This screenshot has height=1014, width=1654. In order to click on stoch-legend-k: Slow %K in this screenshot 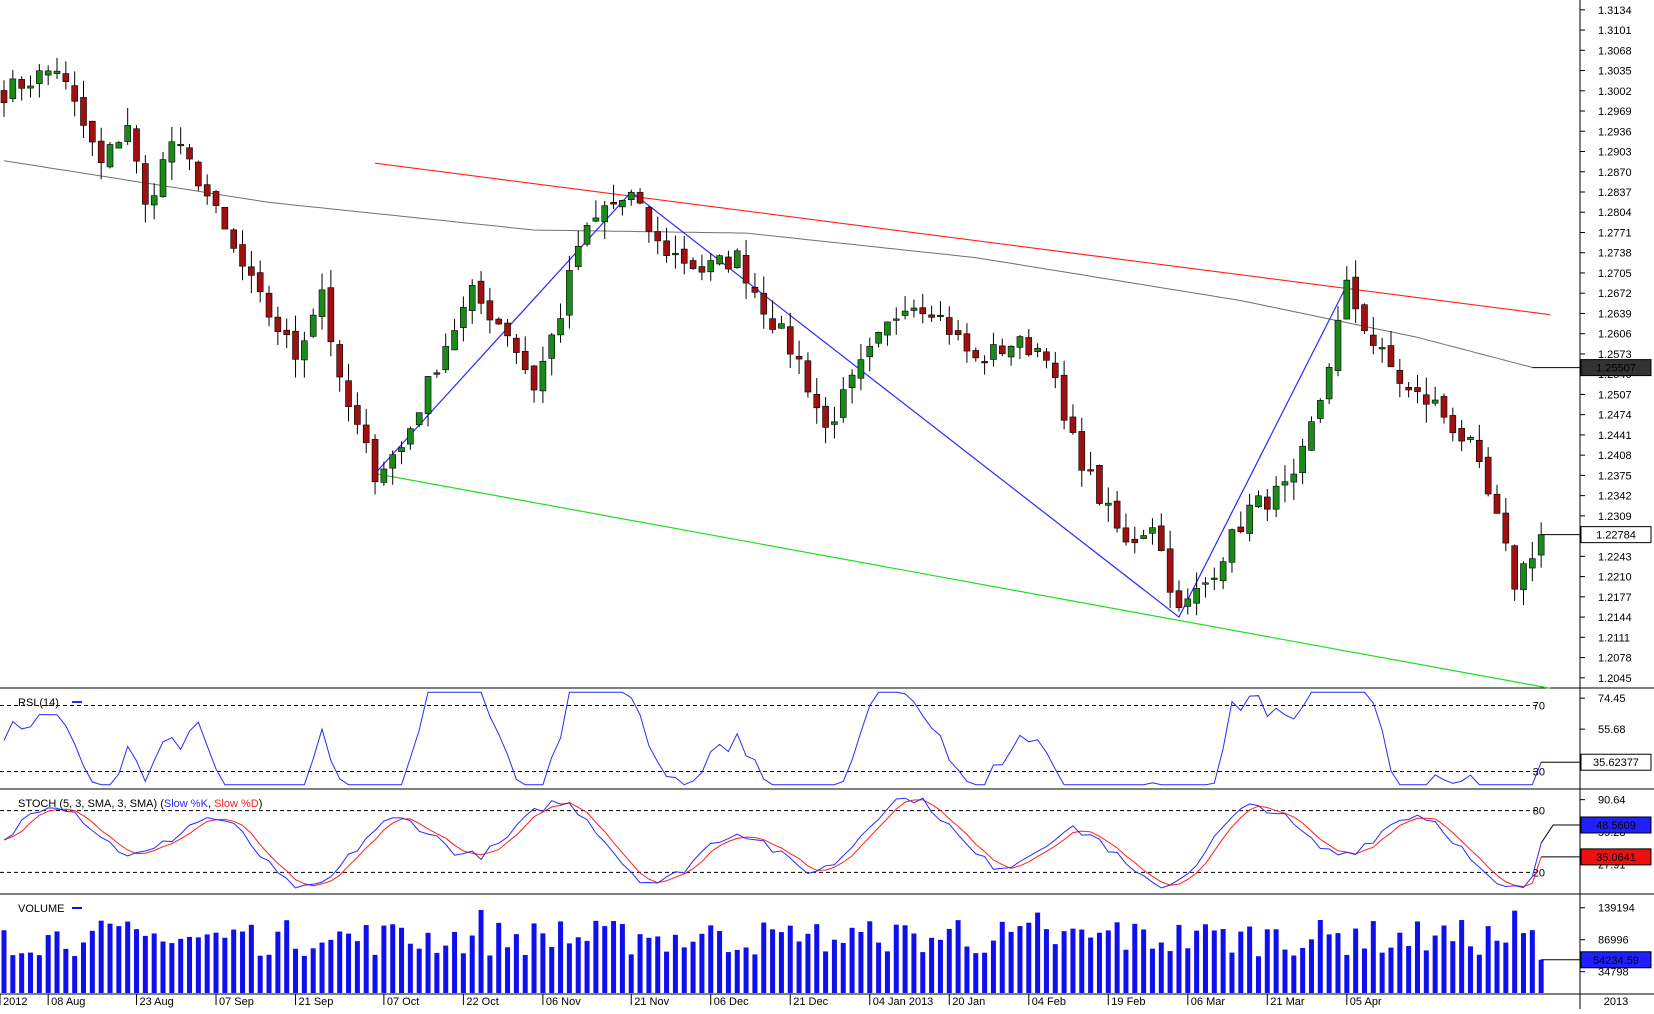, I will do `click(186, 804)`.